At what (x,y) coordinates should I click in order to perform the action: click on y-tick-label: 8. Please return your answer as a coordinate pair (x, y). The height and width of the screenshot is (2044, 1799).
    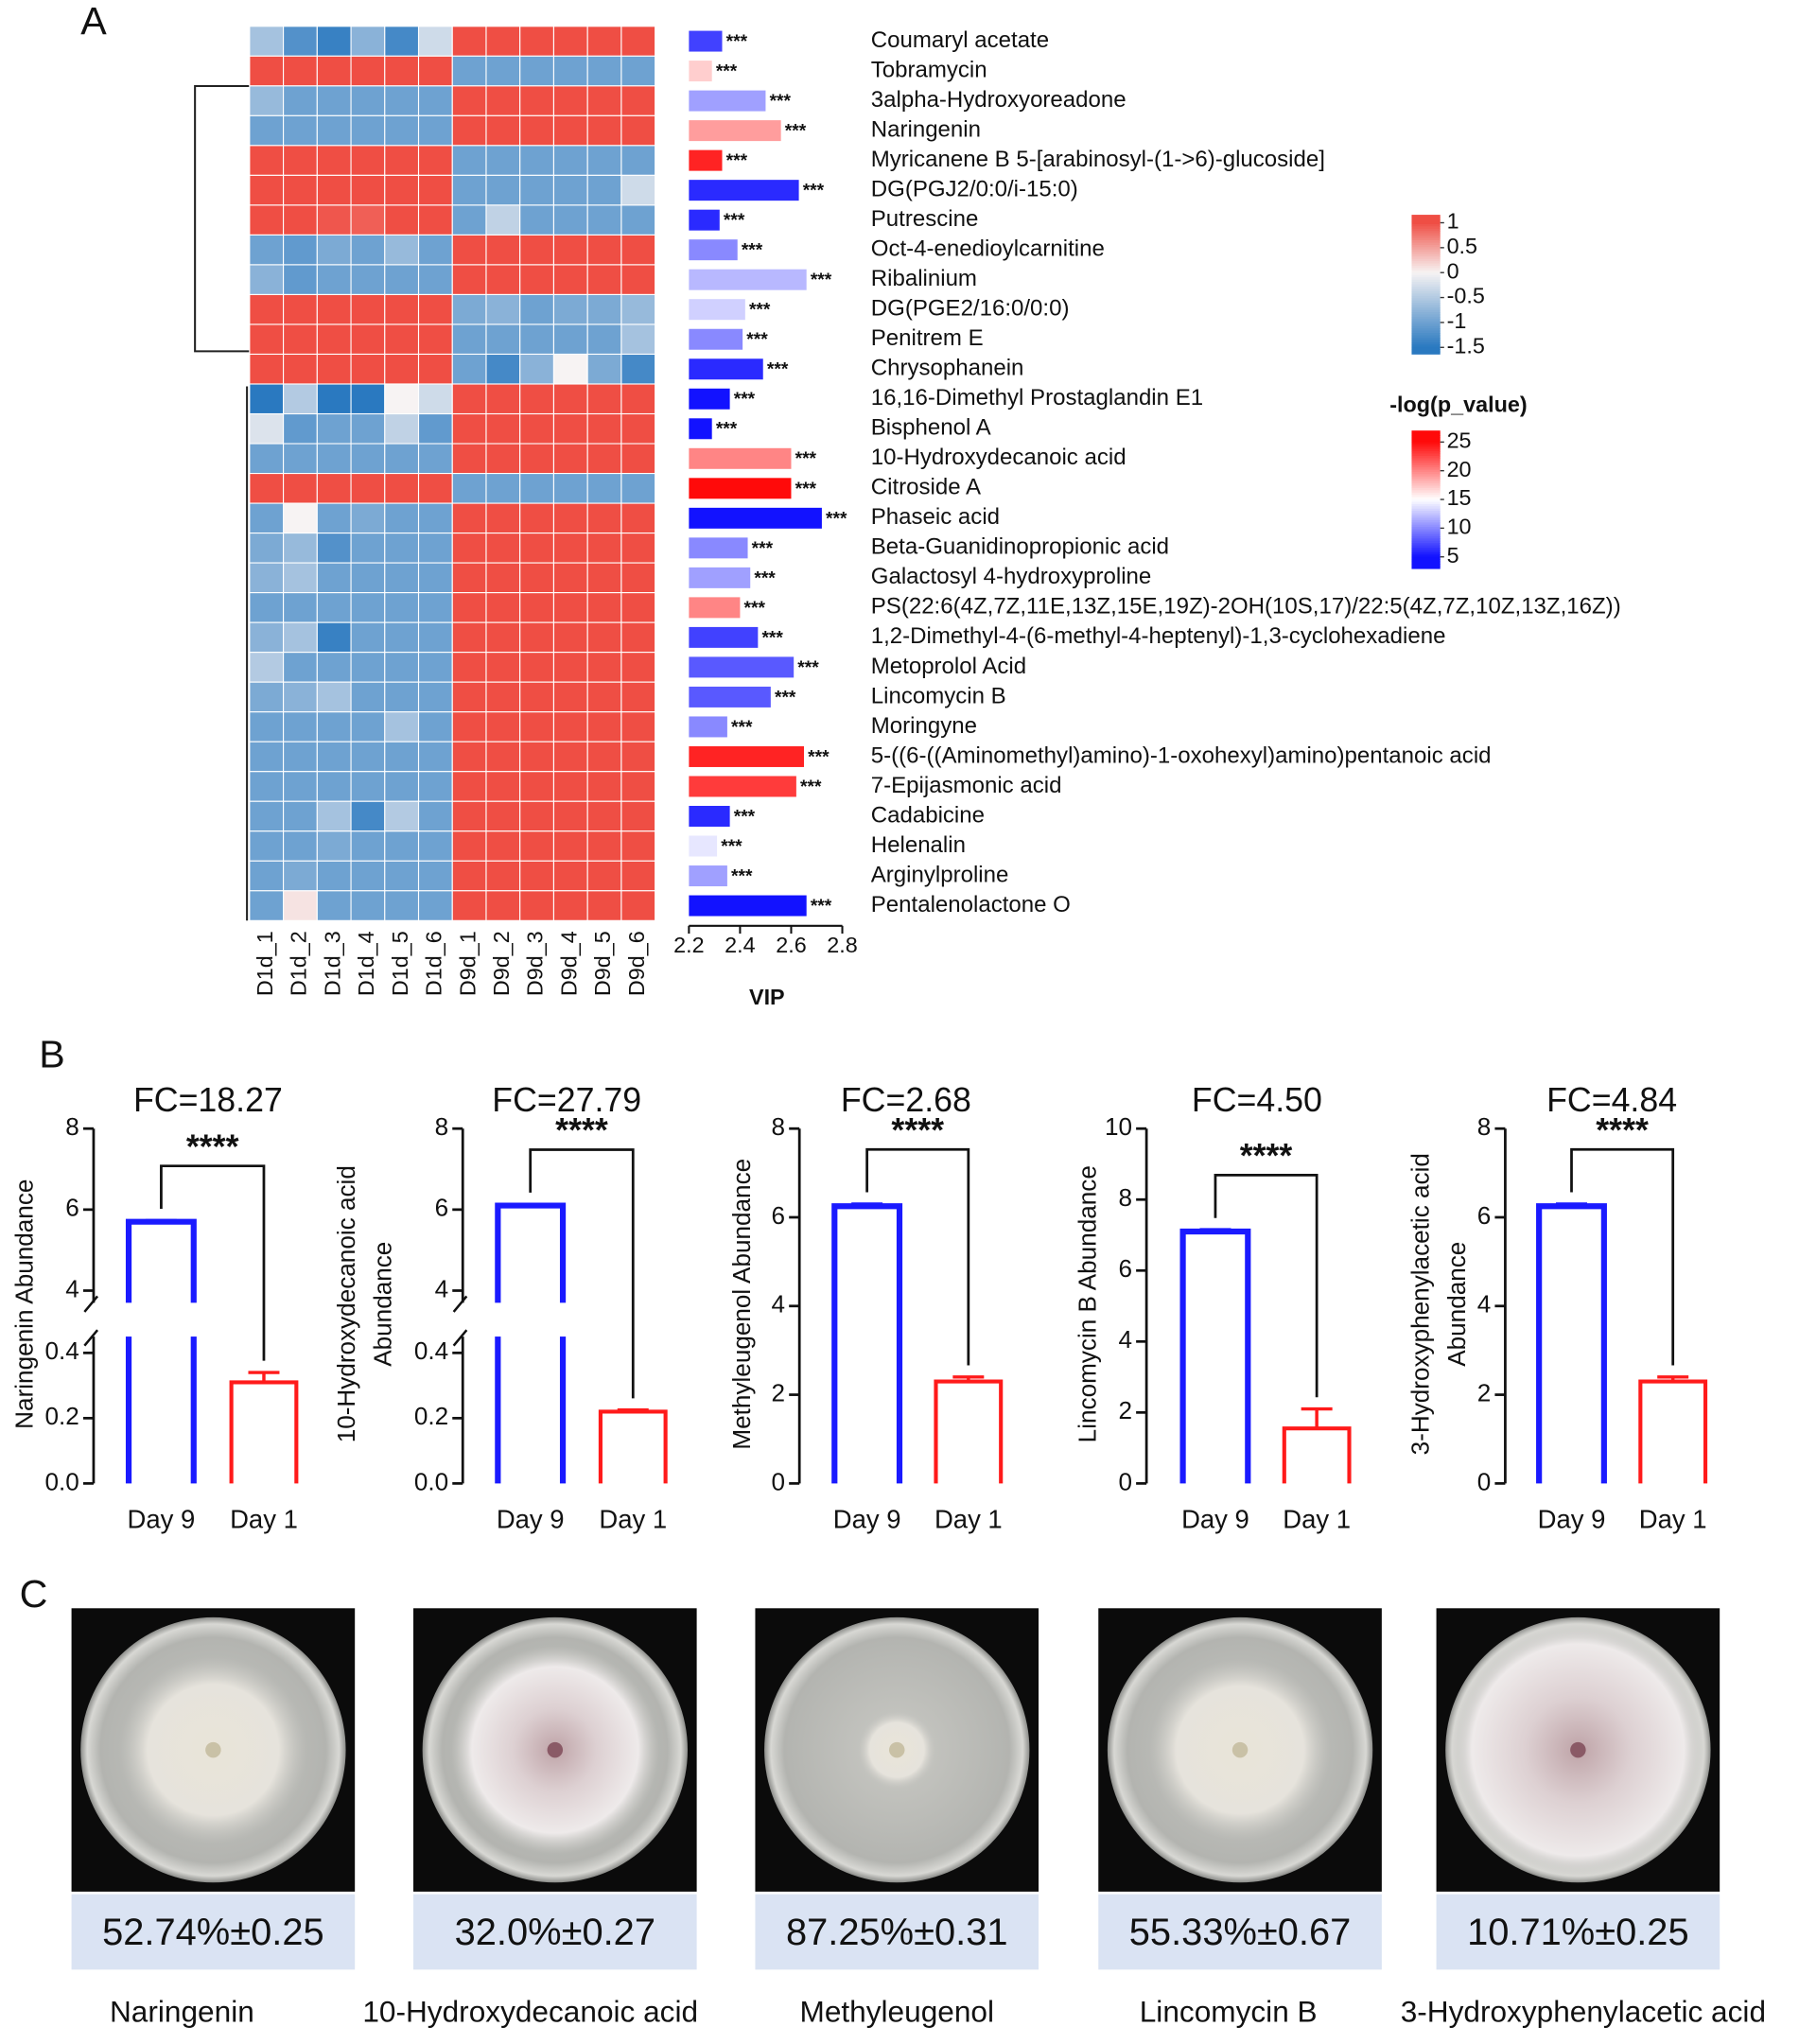
    Looking at the image, I should click on (1125, 1197).